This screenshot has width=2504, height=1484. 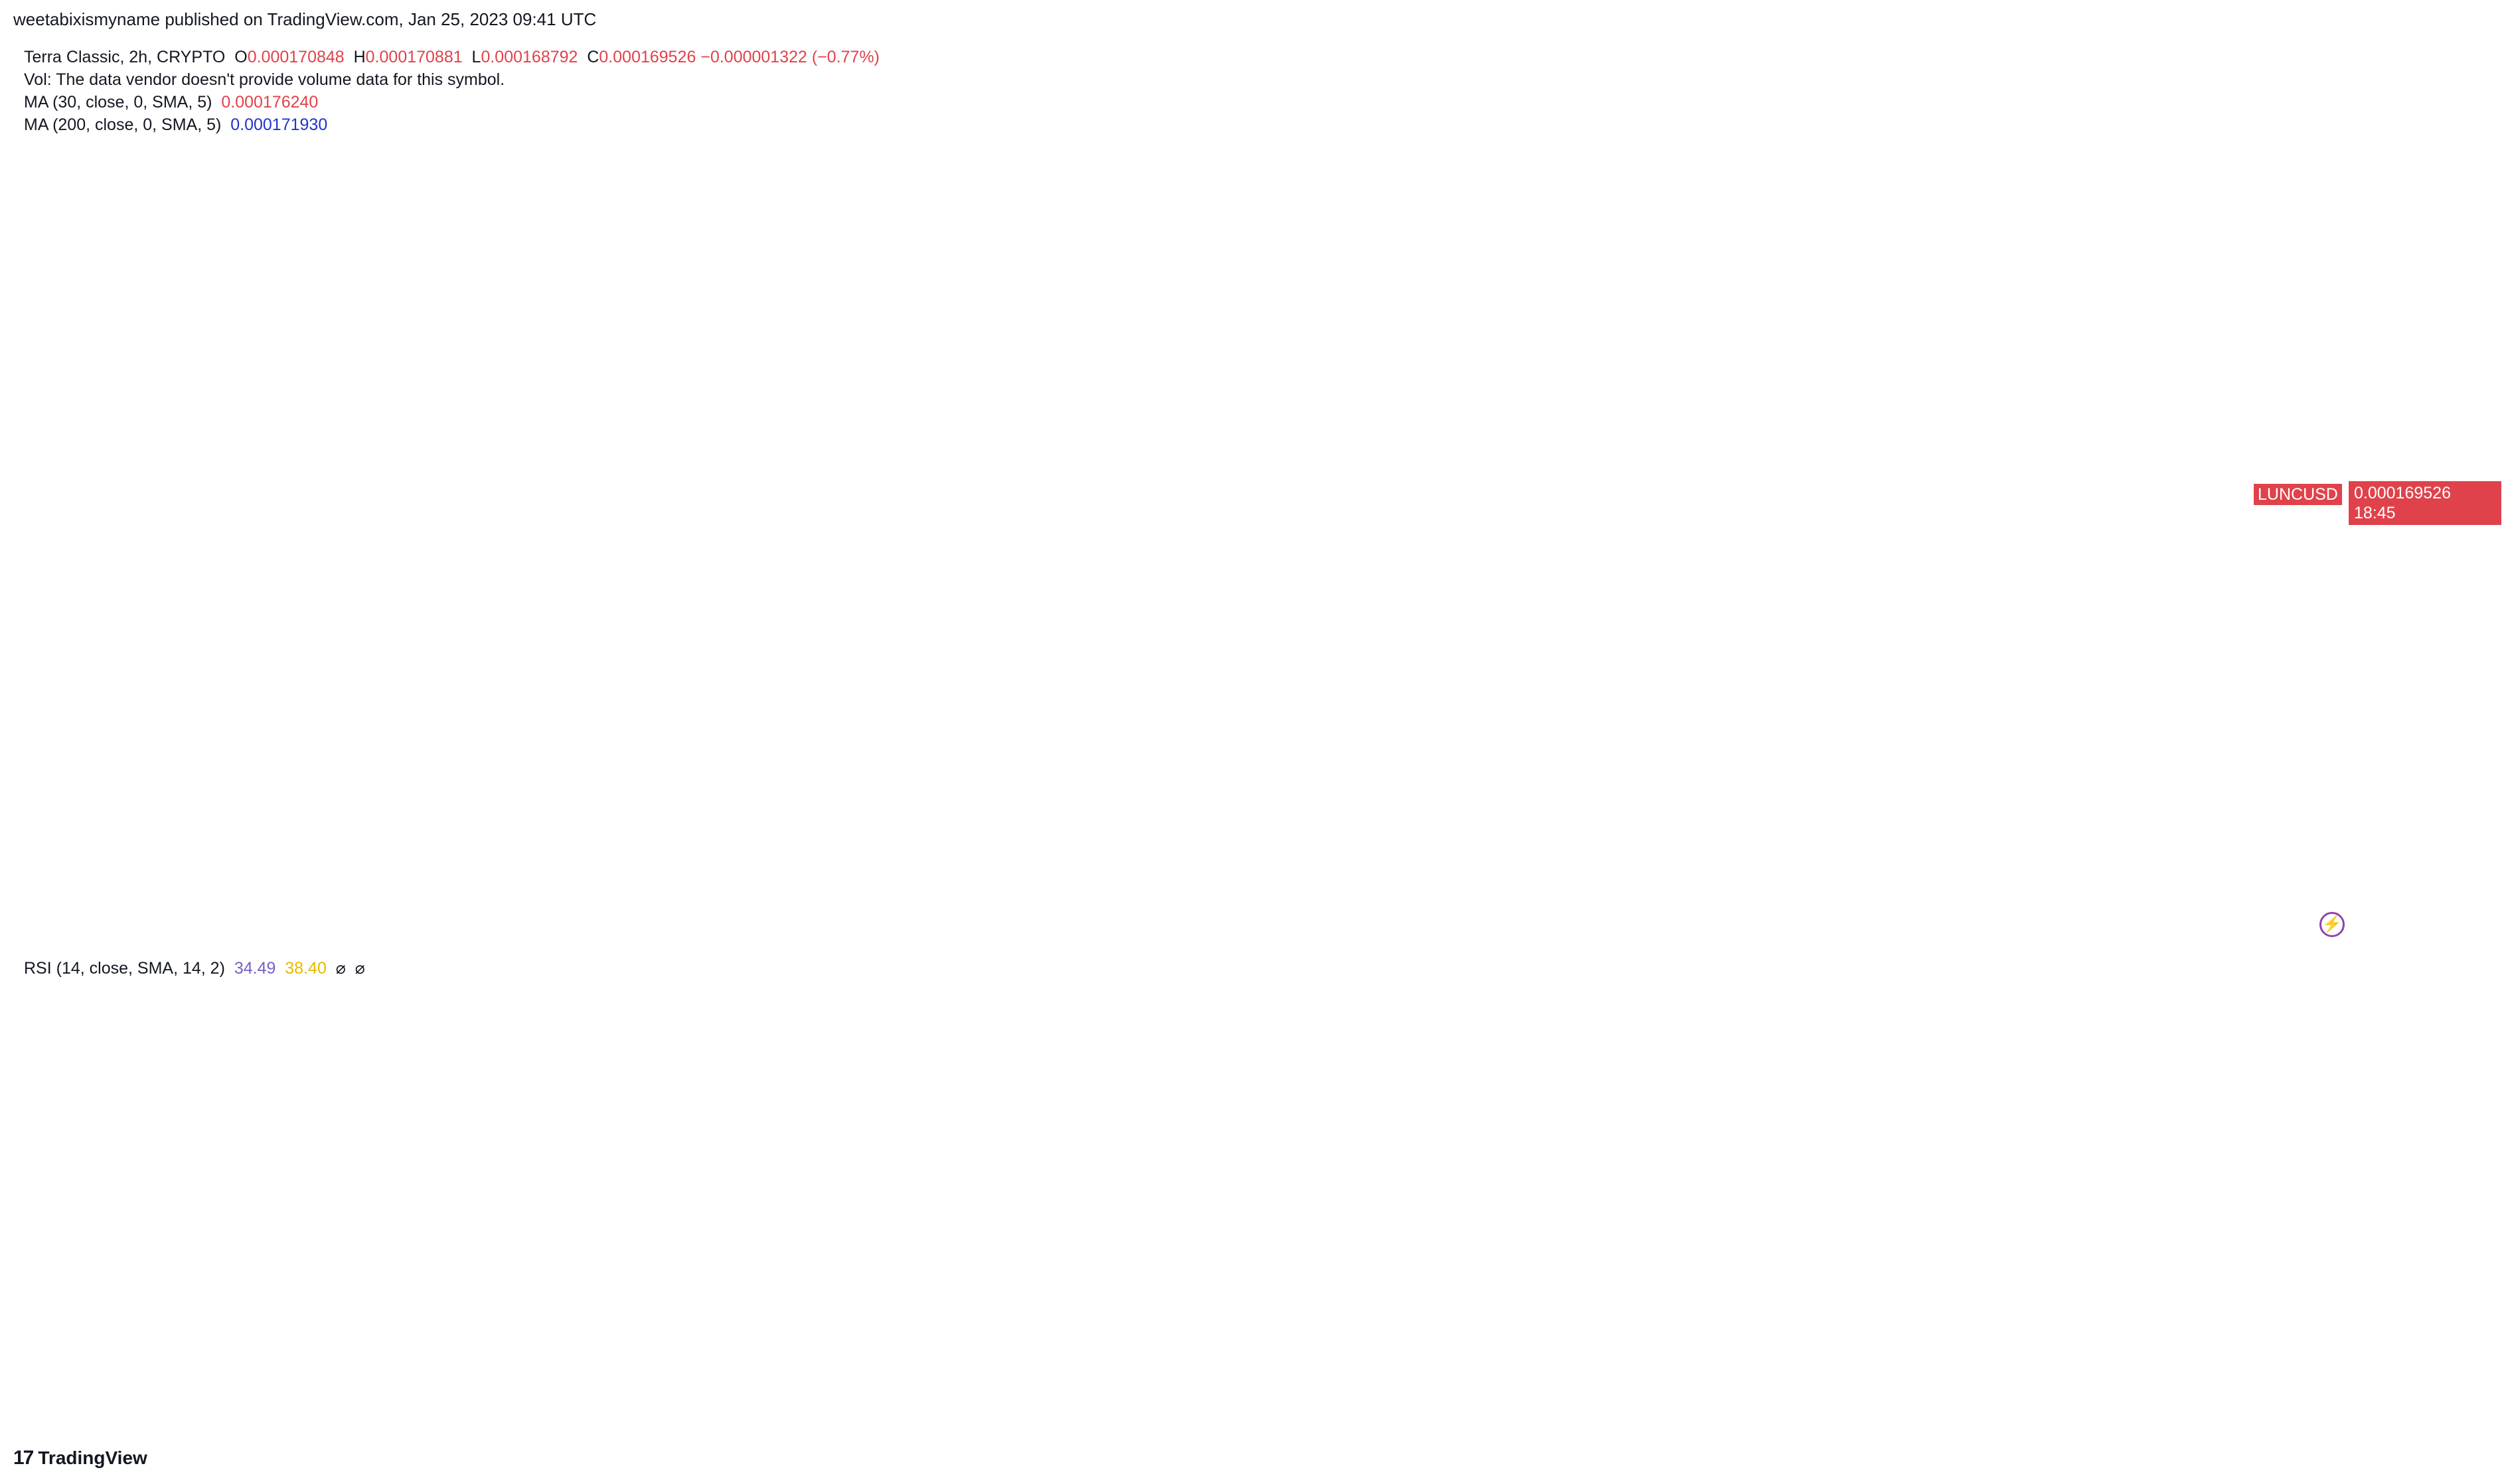 I want to click on high-label: H, so click(x=359, y=57).